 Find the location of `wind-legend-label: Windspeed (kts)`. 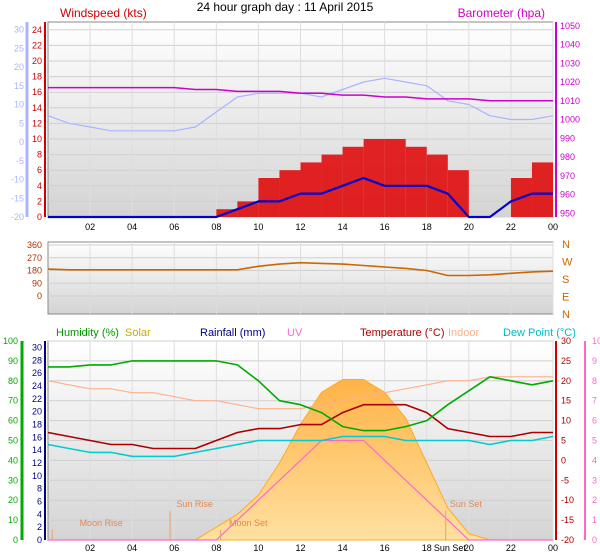

wind-legend-label: Windspeed (kts) is located at coordinates (103, 13).